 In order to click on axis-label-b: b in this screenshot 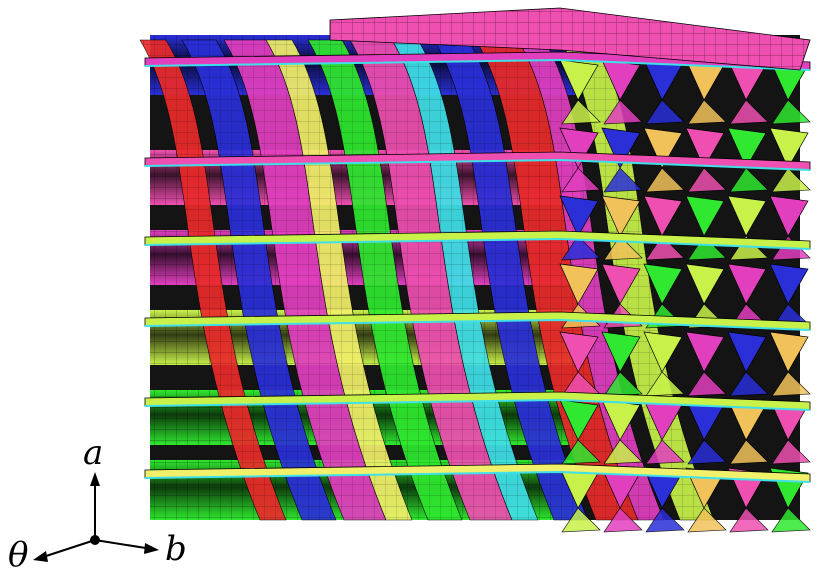, I will do `click(176, 549)`.